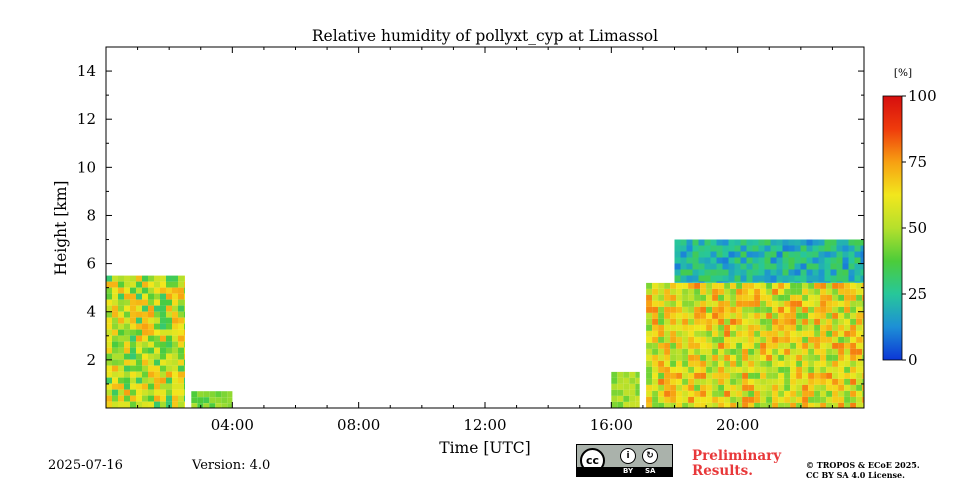  I want to click on cc-license-badge: cc i ↻ BY SA, so click(624, 460).